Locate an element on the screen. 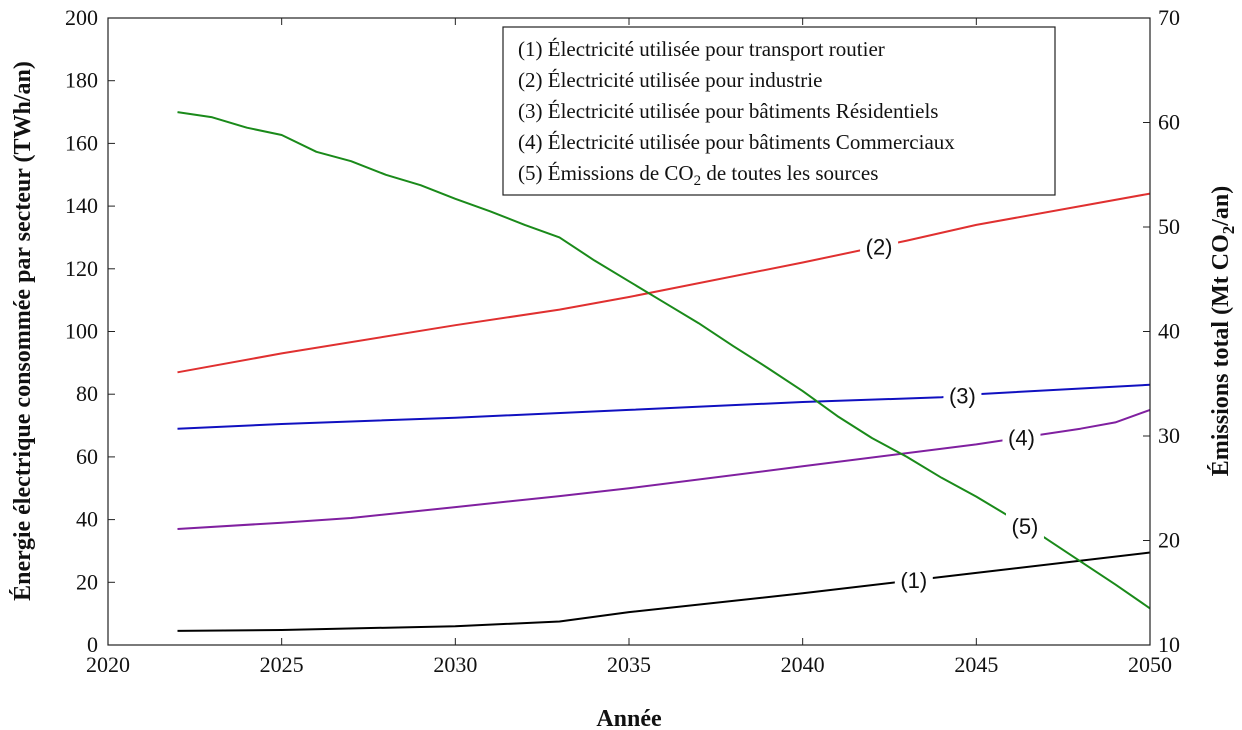  y-left-tick-label: 180 is located at coordinates (81, 80).